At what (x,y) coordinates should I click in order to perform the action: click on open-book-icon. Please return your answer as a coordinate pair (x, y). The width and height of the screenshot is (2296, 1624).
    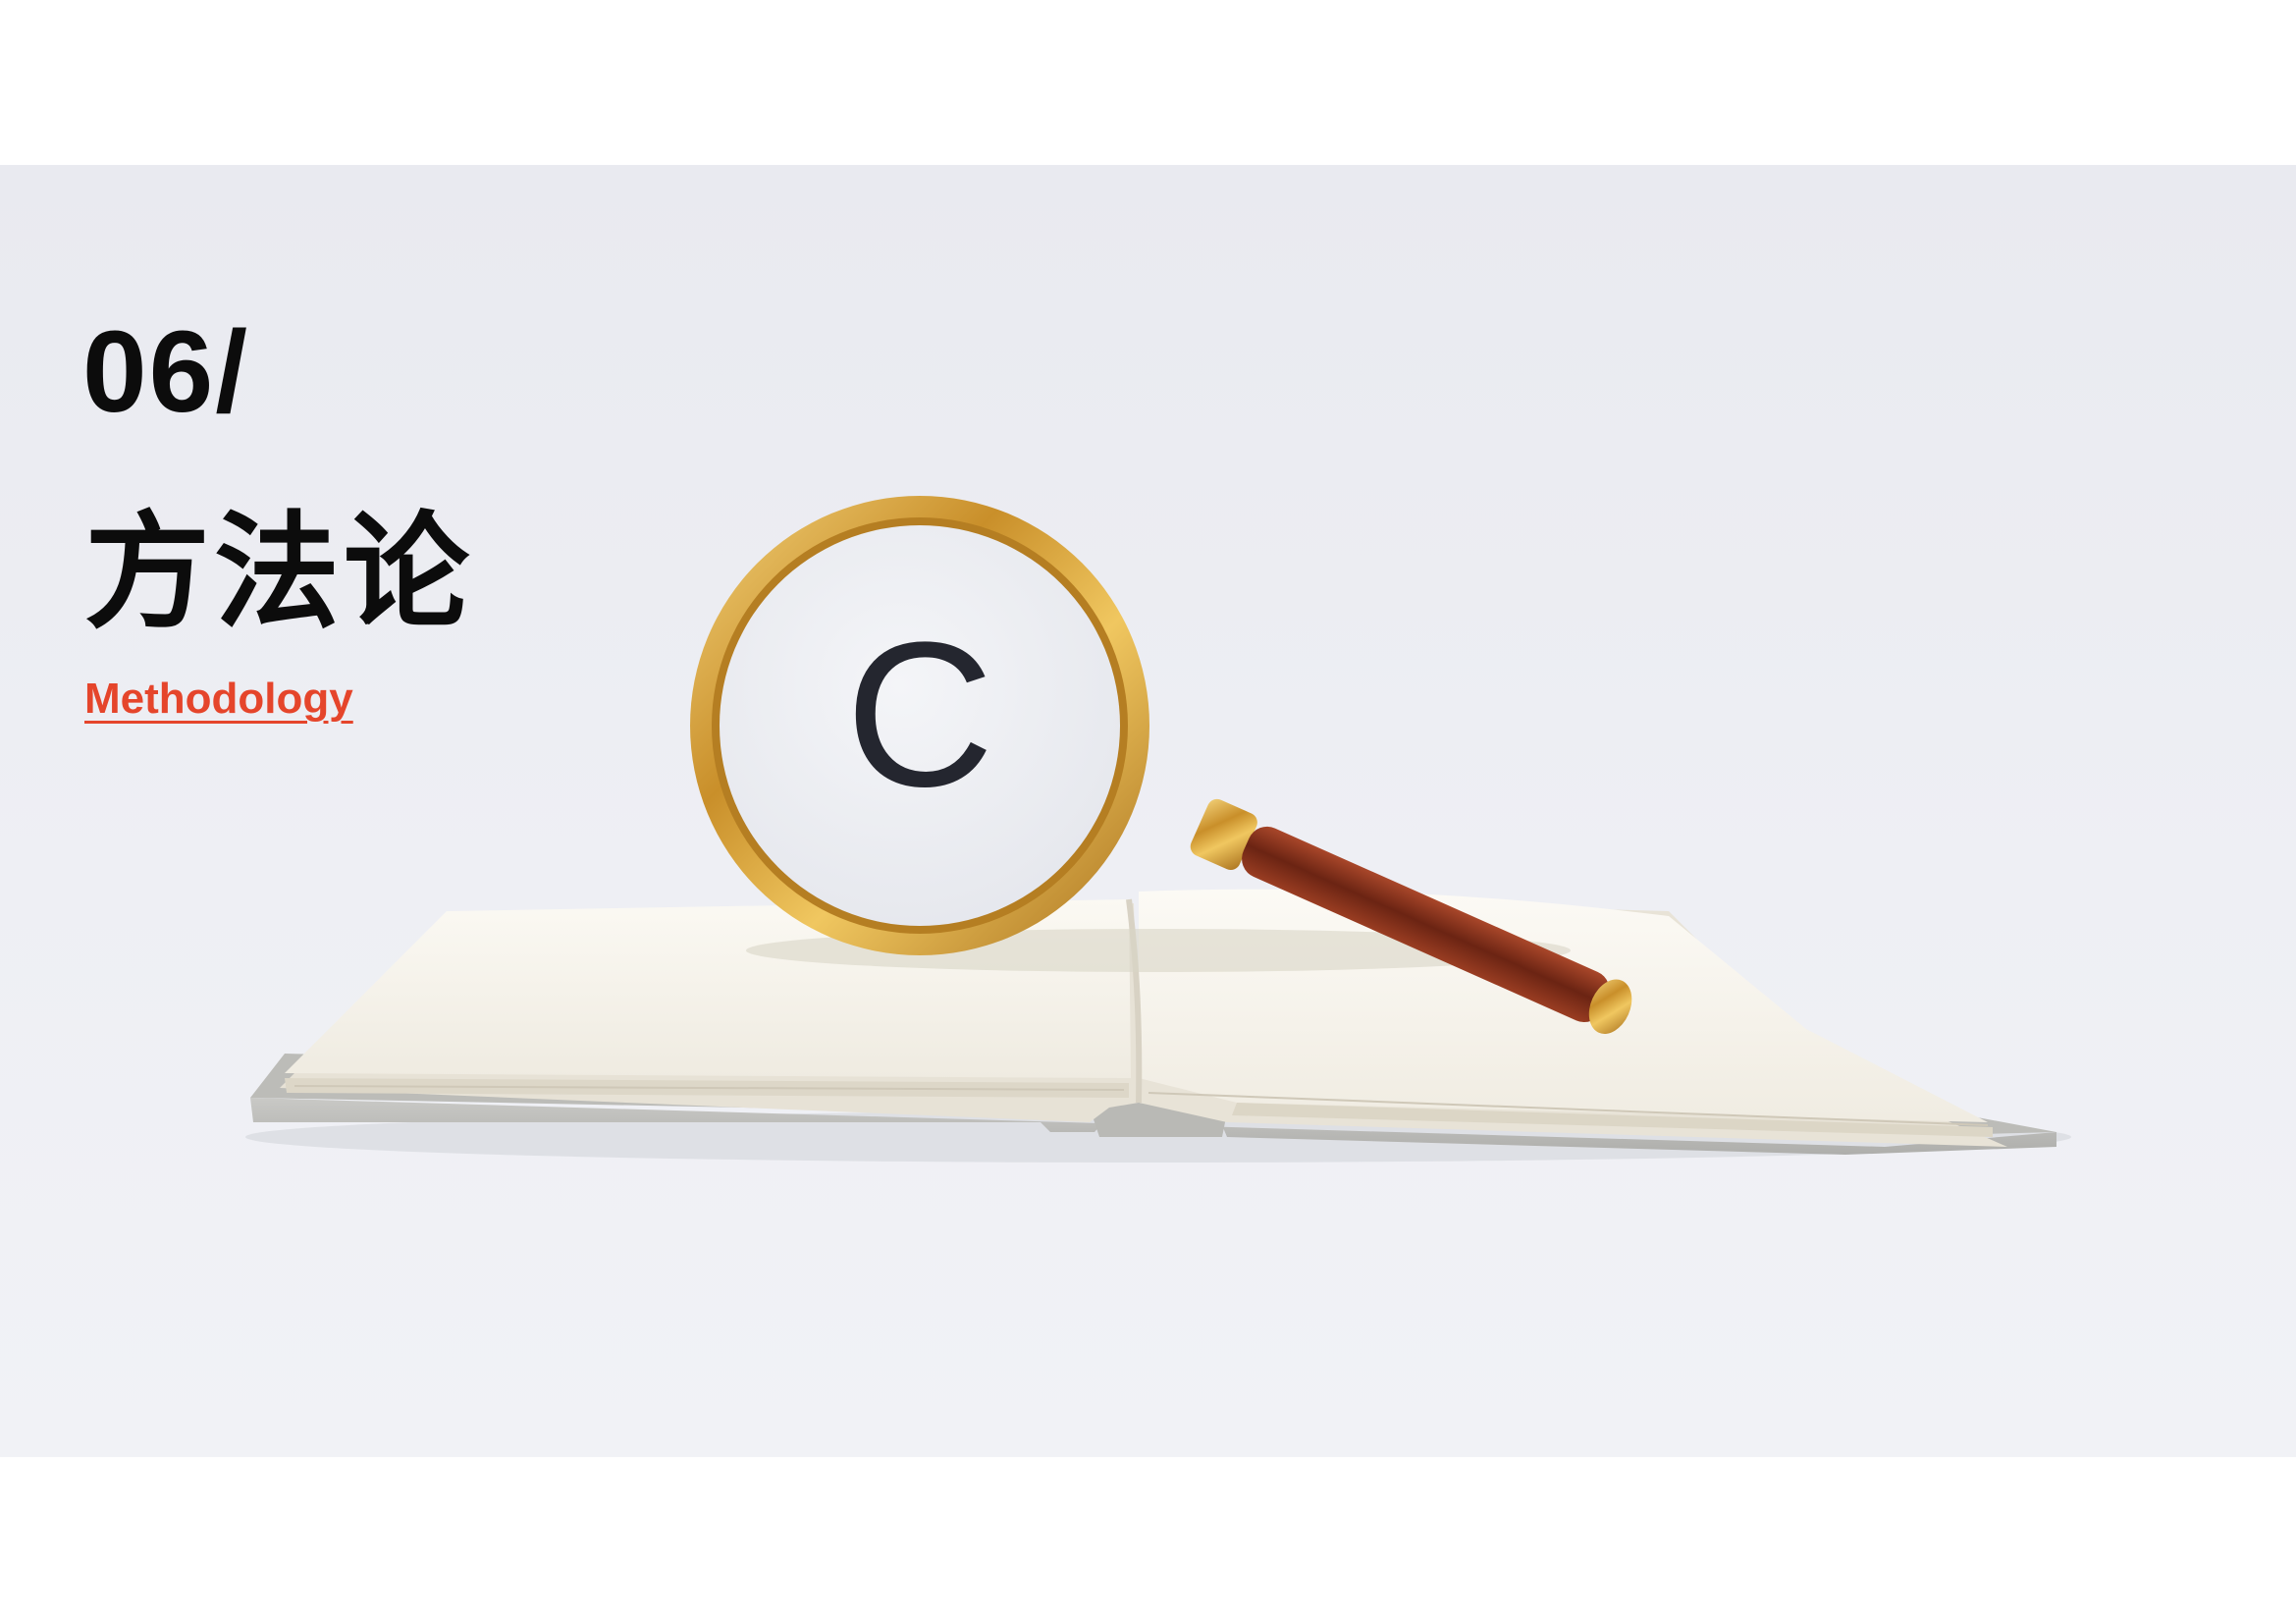
    Looking at the image, I should click on (1158, 1026).